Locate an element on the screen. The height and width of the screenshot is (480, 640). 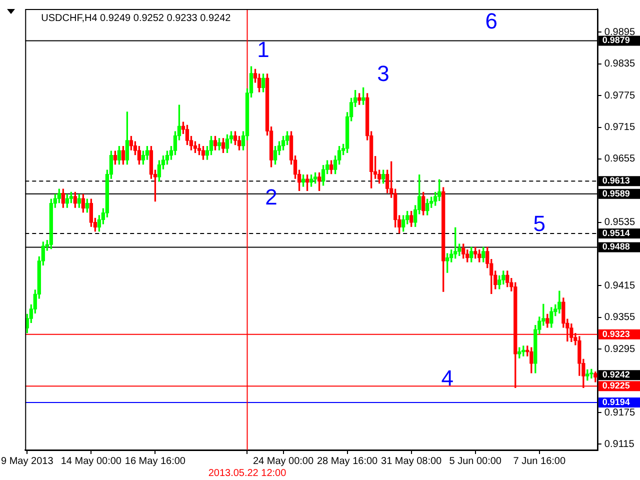
y-tick-label: 0.9715 is located at coordinates (620, 128).